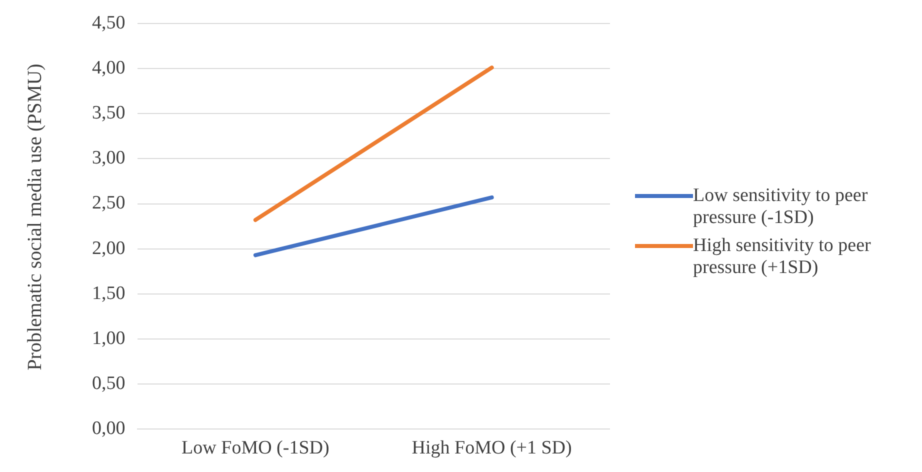  Describe the element at coordinates (109, 293) in the screenshot. I see `y-tick-label: 1,50` at that location.